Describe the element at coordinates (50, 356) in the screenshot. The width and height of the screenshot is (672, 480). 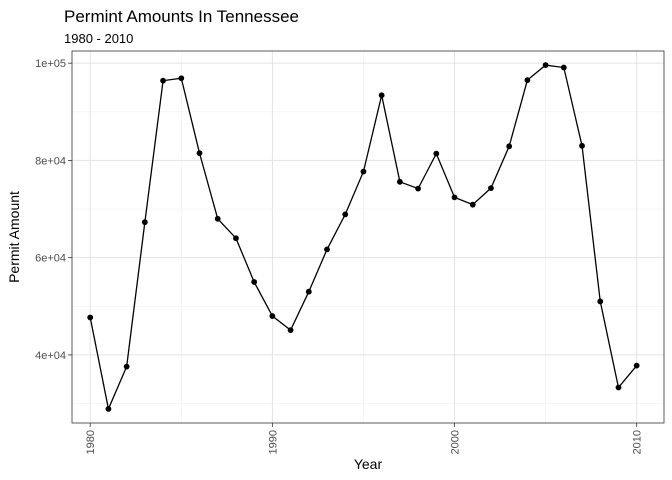
I see `y-tick-label: 4e+04` at that location.